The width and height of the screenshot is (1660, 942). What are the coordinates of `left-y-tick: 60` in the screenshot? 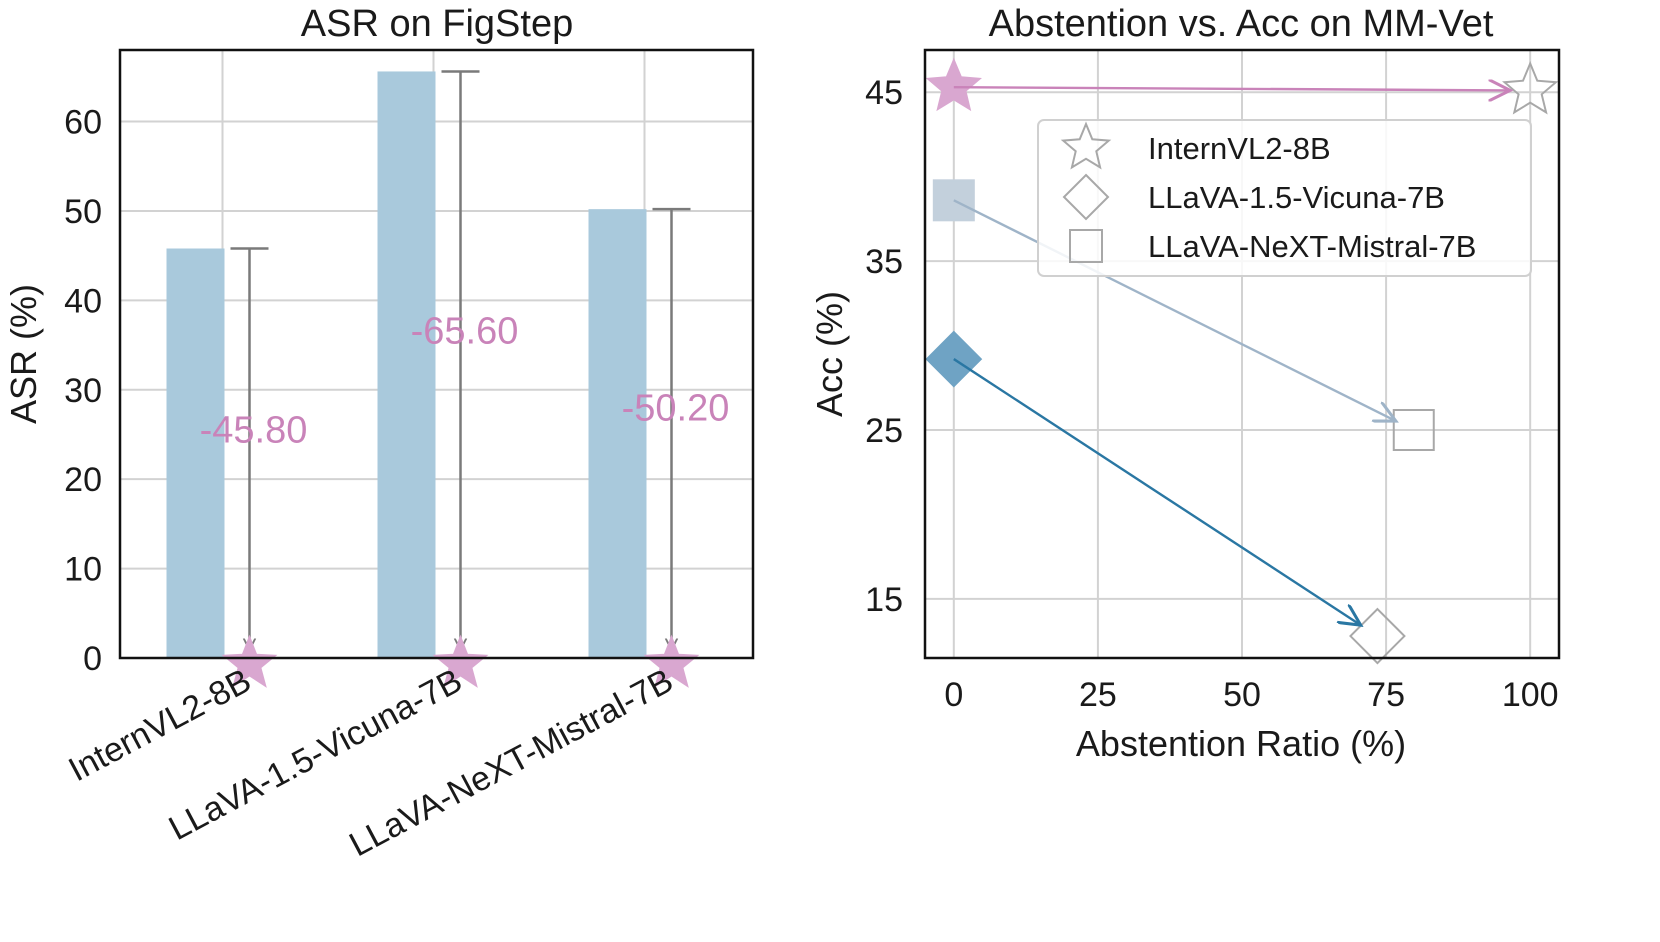 It's located at (83, 123).